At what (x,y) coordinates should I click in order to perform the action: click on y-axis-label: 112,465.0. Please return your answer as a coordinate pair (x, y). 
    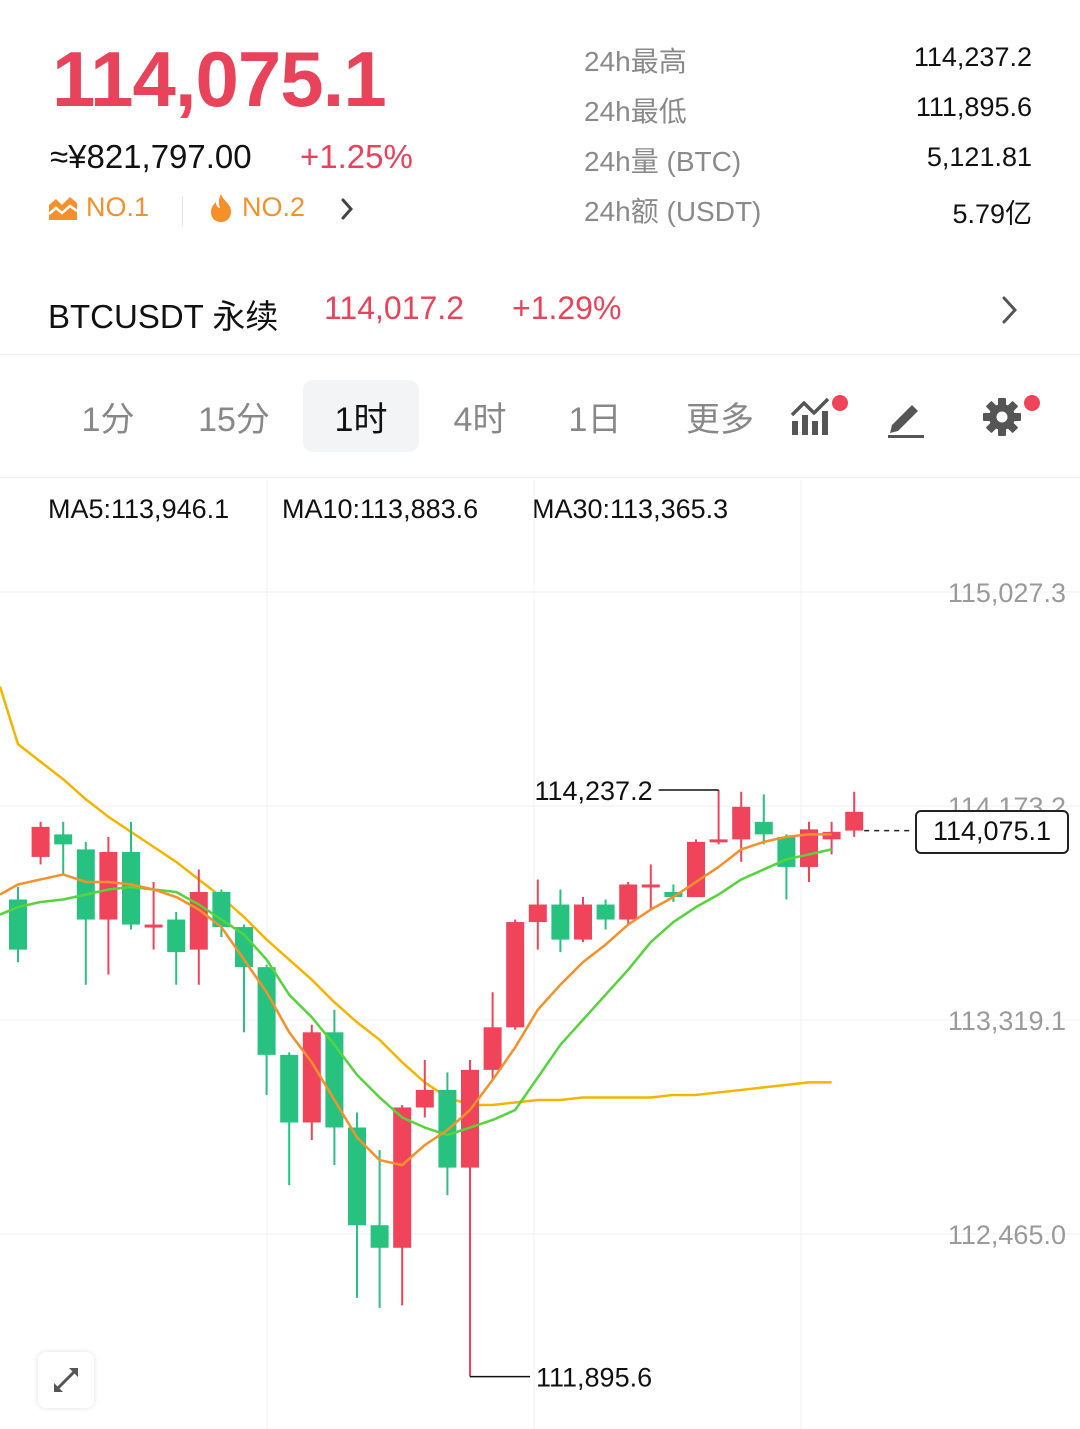
    Looking at the image, I should click on (1007, 1235).